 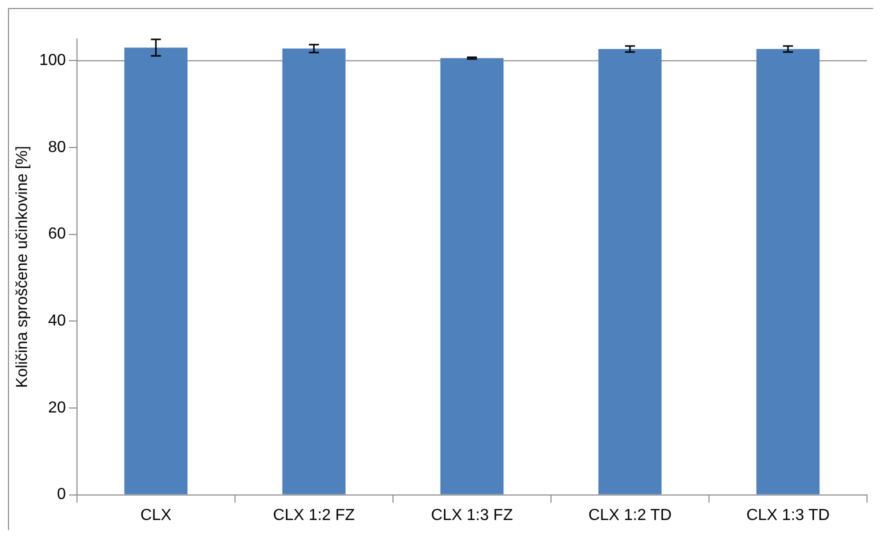 I want to click on x-tick-label: CLX 1:2 TD, so click(x=630, y=515).